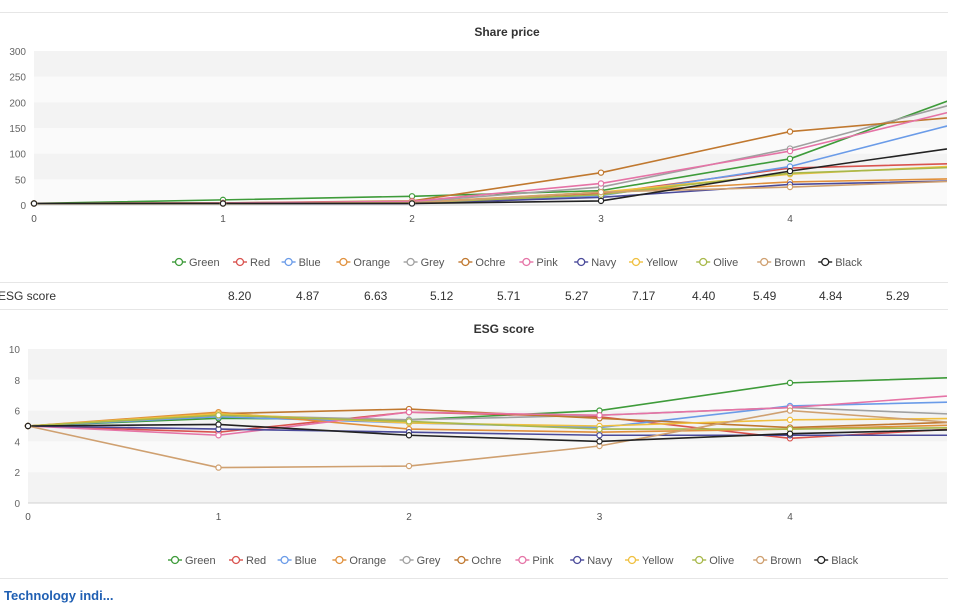 The image size is (960, 603). What do you see at coordinates (409, 517) in the screenshot?
I see `x-tick-label: 2` at bounding box center [409, 517].